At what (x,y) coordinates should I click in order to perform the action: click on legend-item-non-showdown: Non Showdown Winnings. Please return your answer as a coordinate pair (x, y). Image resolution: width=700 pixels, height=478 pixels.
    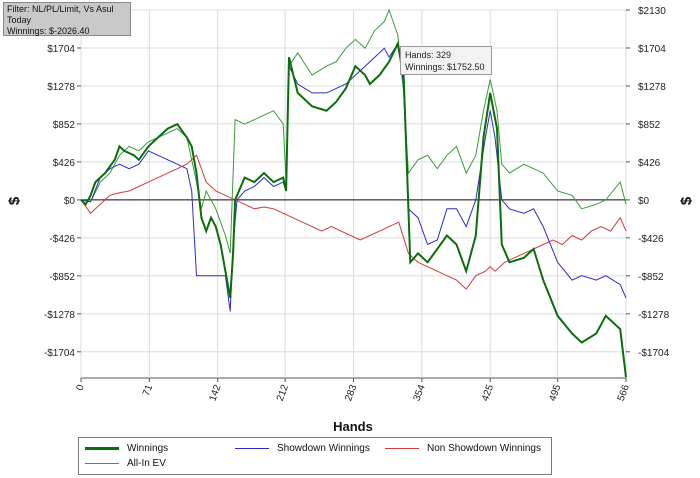
    Looking at the image, I should click on (463, 448).